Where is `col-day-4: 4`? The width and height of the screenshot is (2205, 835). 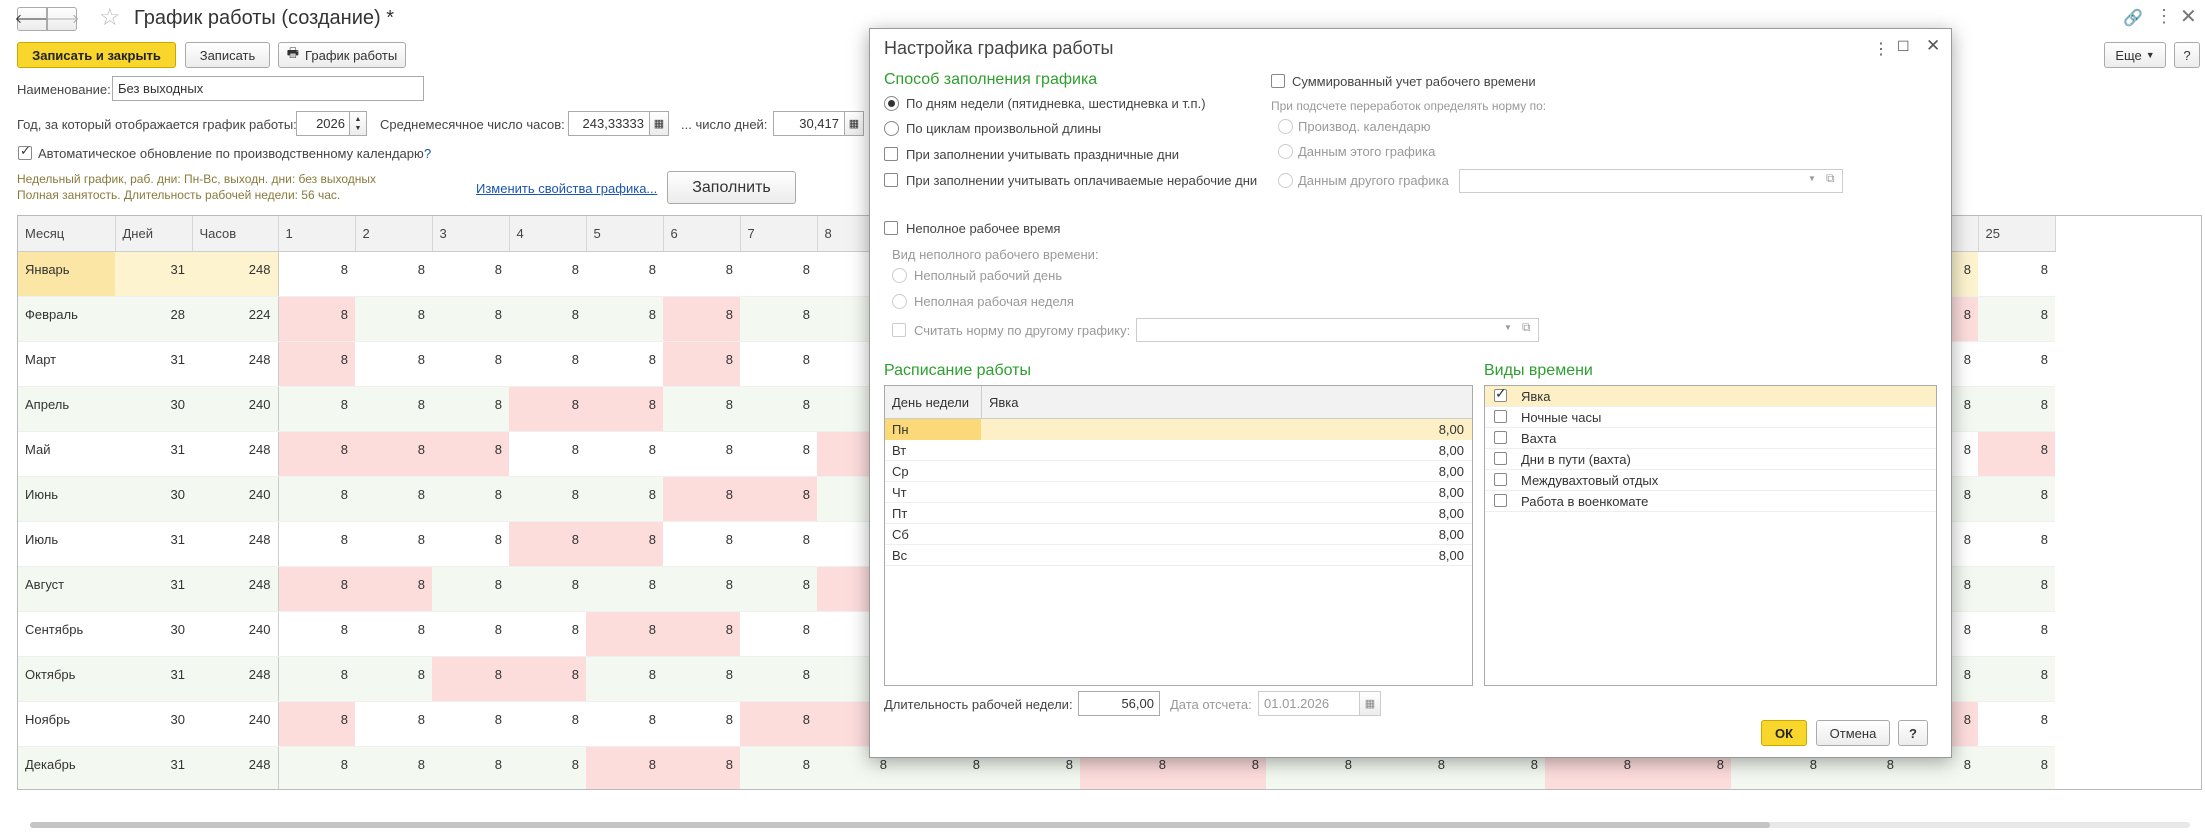 col-day-4: 4 is located at coordinates (548, 234).